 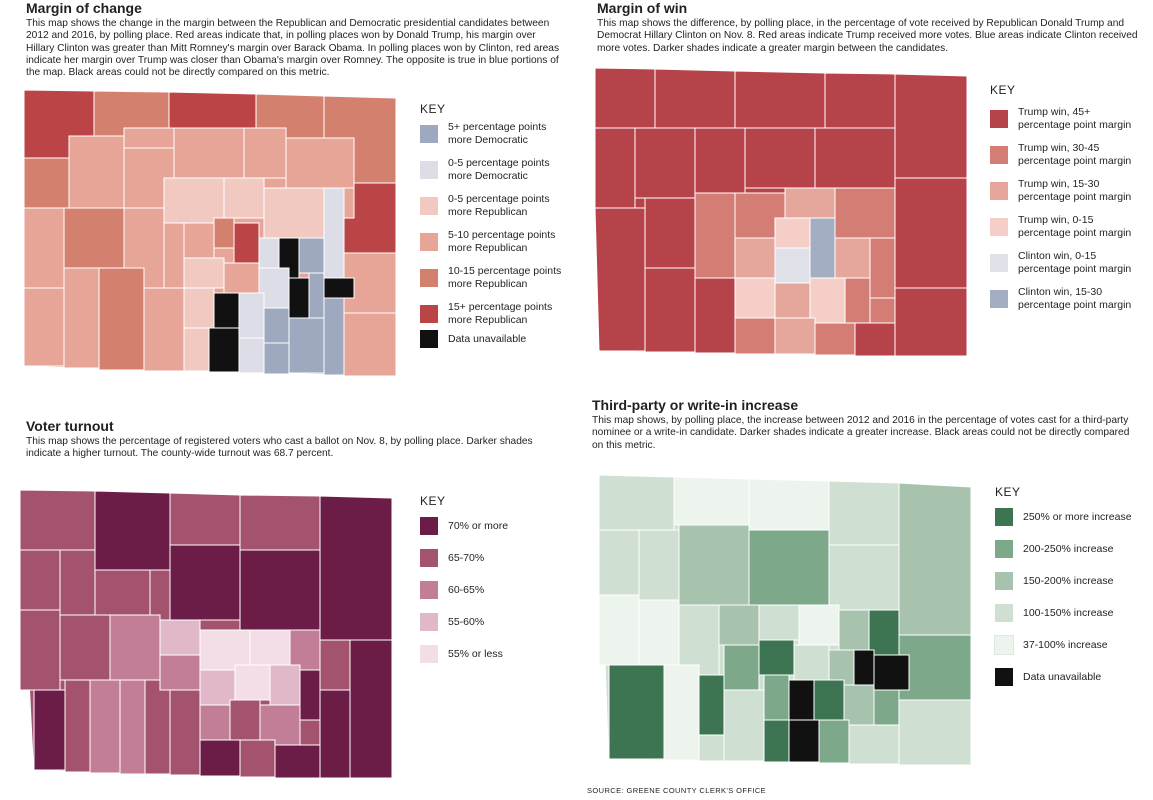 What do you see at coordinates (497, 133) in the screenshot?
I see `legend-label: 5+ percentage points more Democratic` at bounding box center [497, 133].